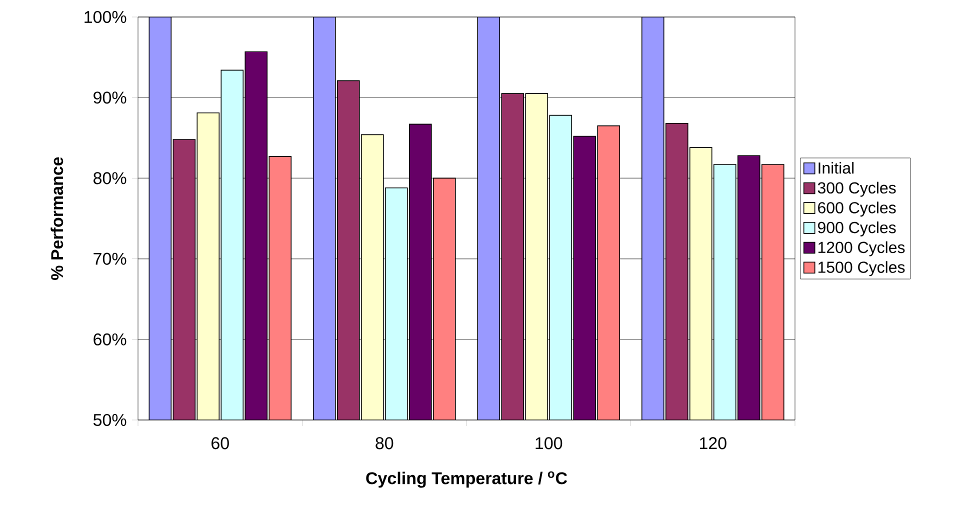 Image resolution: width=960 pixels, height=524 pixels. What do you see at coordinates (857, 209) in the screenshot?
I see `legend-label: 600 Cycles` at bounding box center [857, 209].